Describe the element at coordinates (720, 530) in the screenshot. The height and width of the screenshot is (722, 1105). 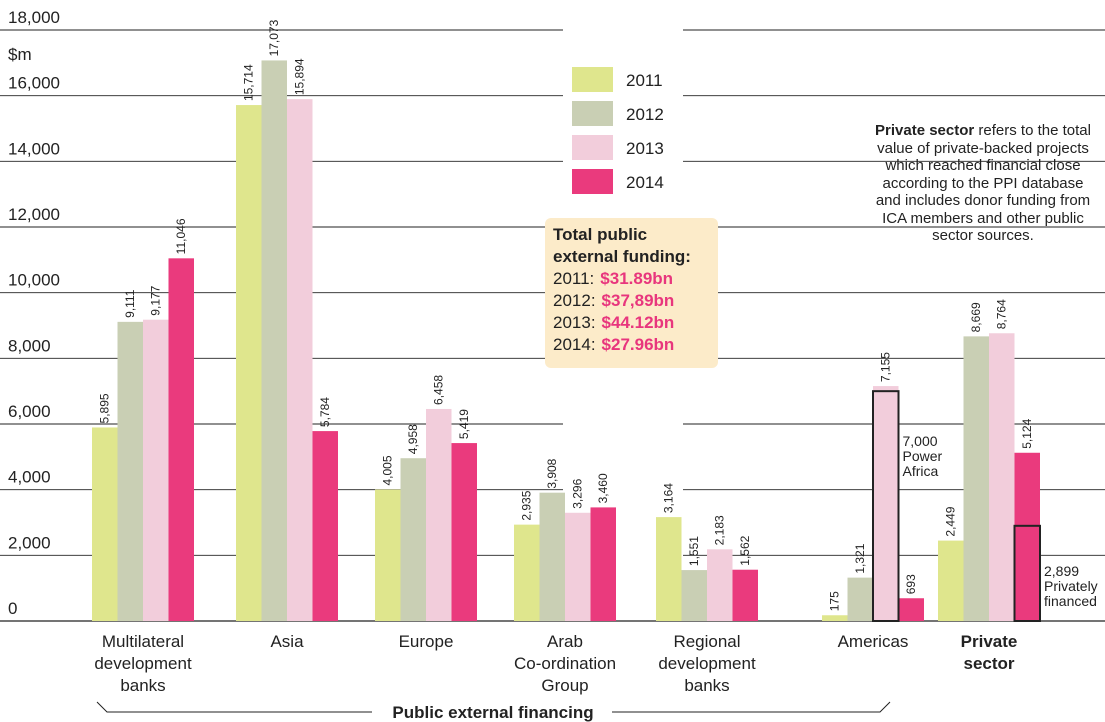
I see `data-label: 2,183` at that location.